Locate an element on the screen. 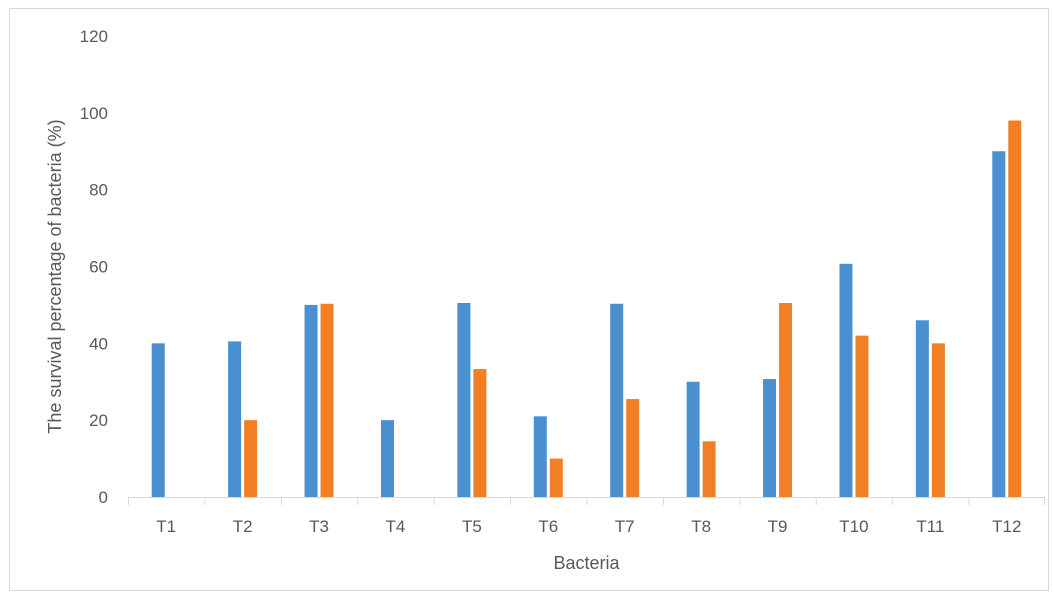  y-axis-ticks: 0 20 40 60 80 100 120 is located at coordinates (94, 267).